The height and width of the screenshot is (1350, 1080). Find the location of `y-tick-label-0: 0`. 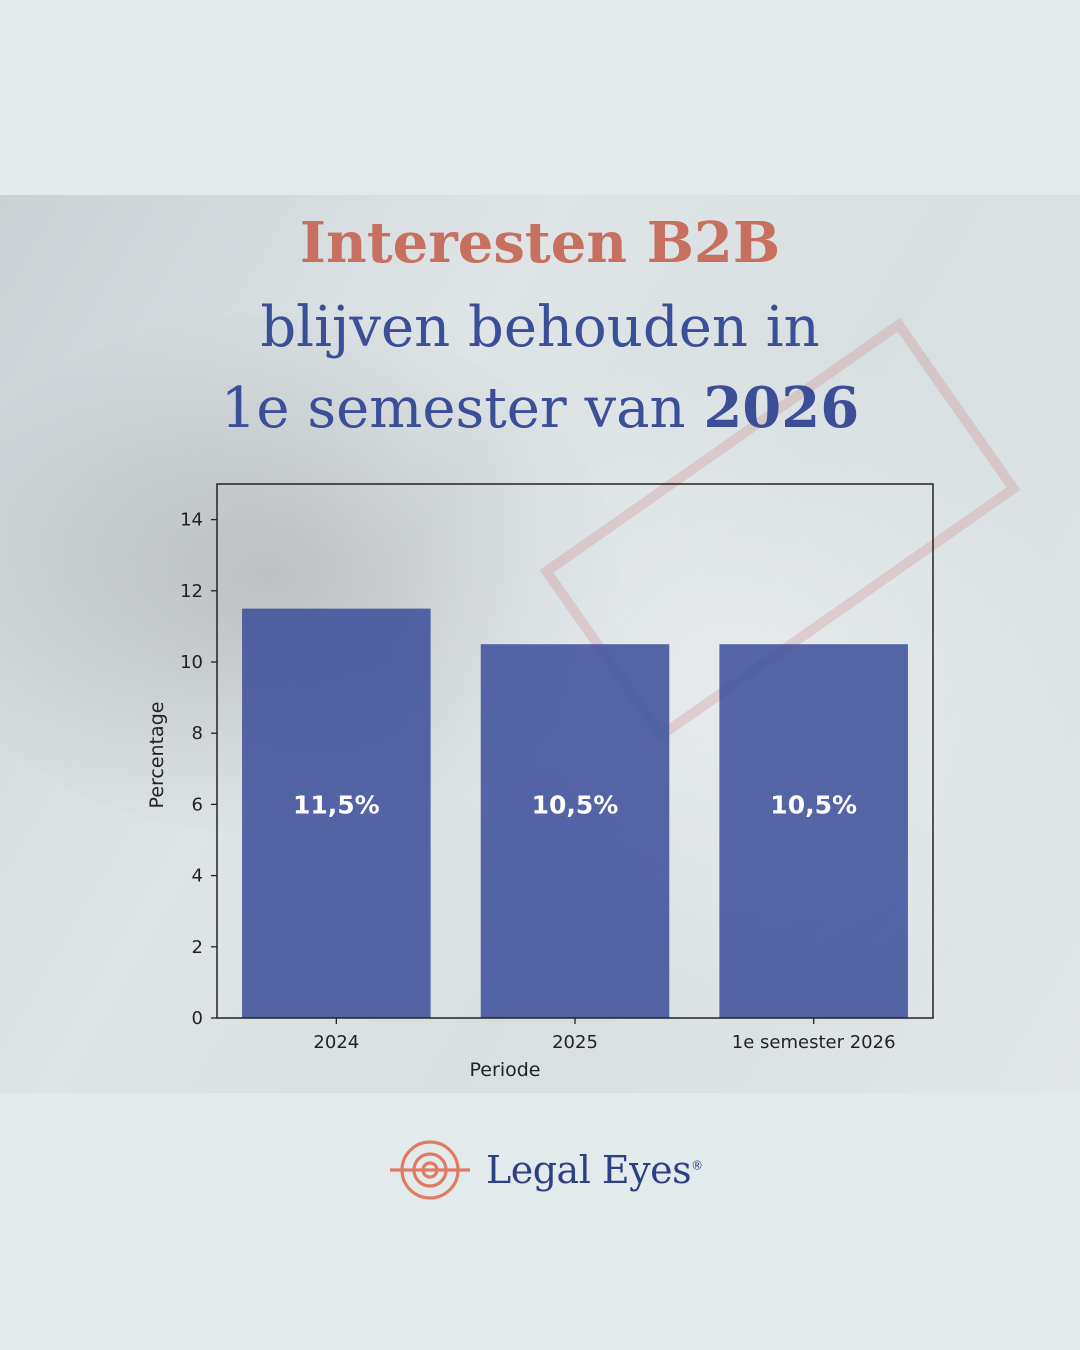

y-tick-label-0: 0 is located at coordinates (197, 1018).